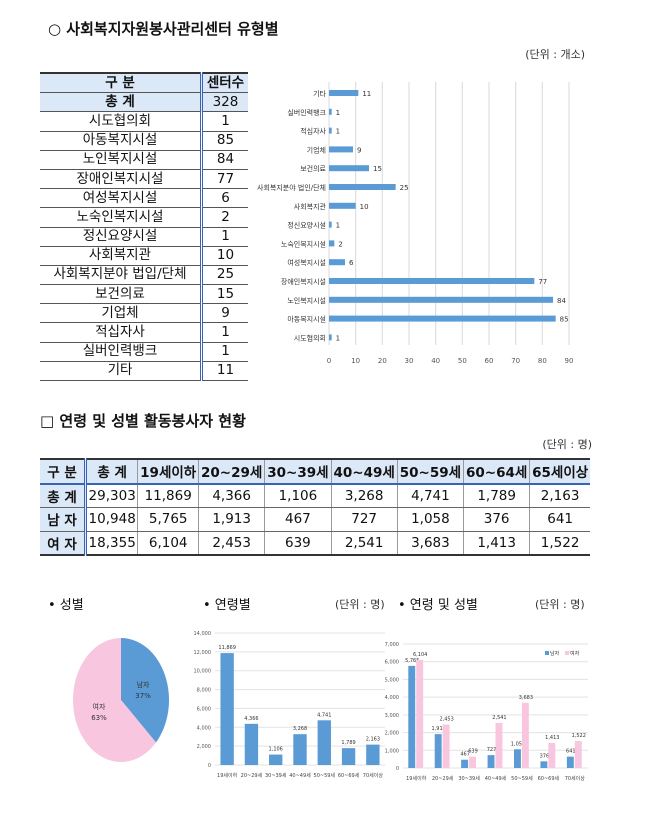 Image resolution: width=660 pixels, height=818 pixels. I want to click on category-label: 사회복지분야 법인/단체, so click(291, 187).